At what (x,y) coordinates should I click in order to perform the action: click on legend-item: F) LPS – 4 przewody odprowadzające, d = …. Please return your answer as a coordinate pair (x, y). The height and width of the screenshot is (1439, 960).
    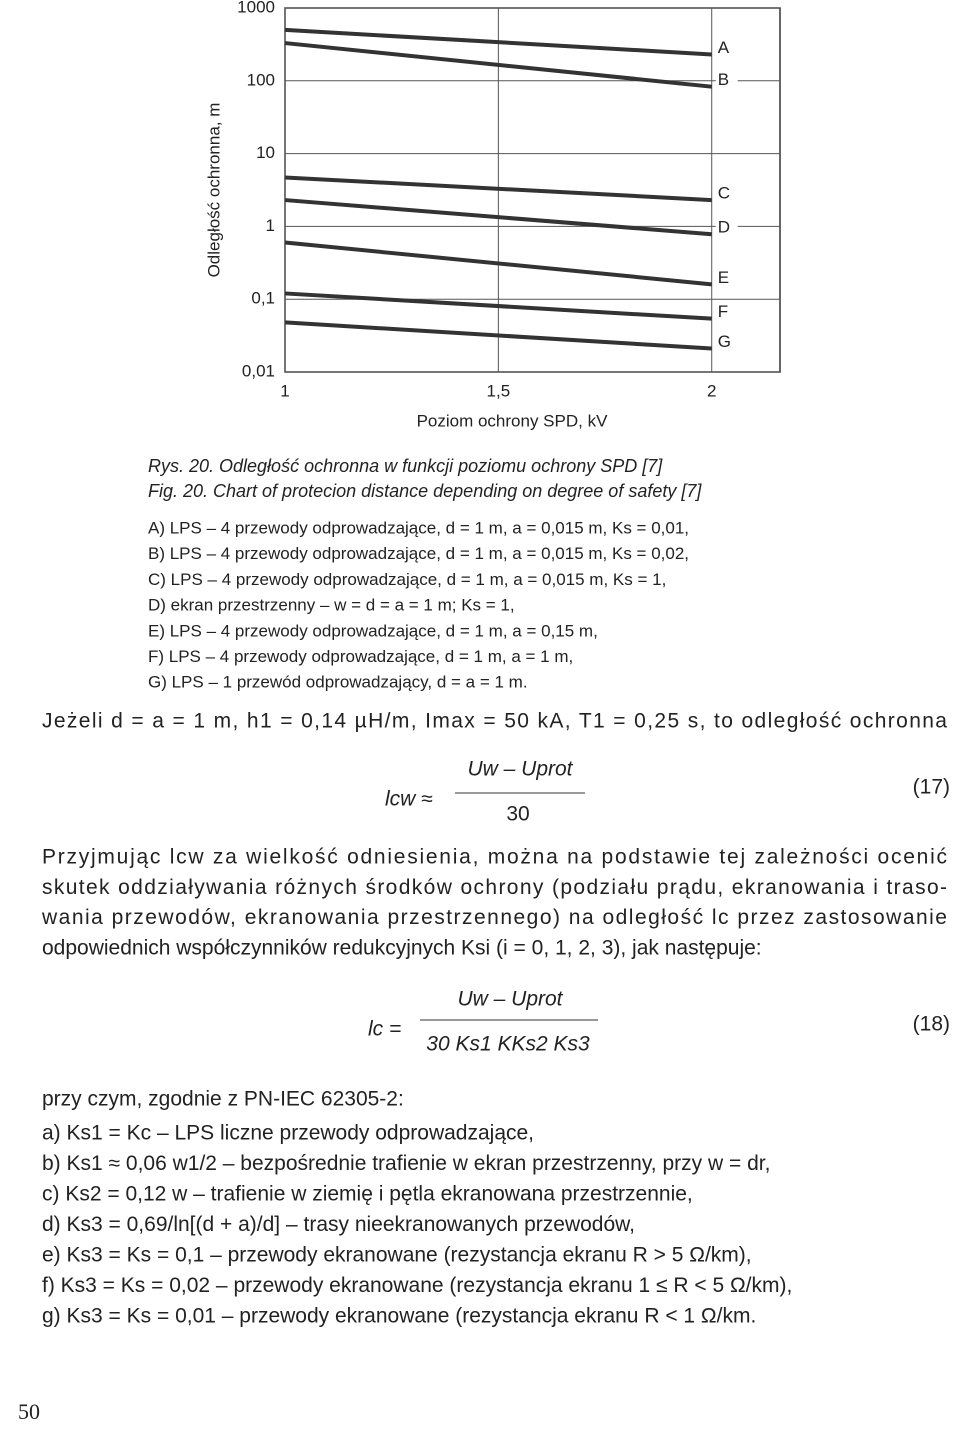
    Looking at the image, I should click on (360, 656).